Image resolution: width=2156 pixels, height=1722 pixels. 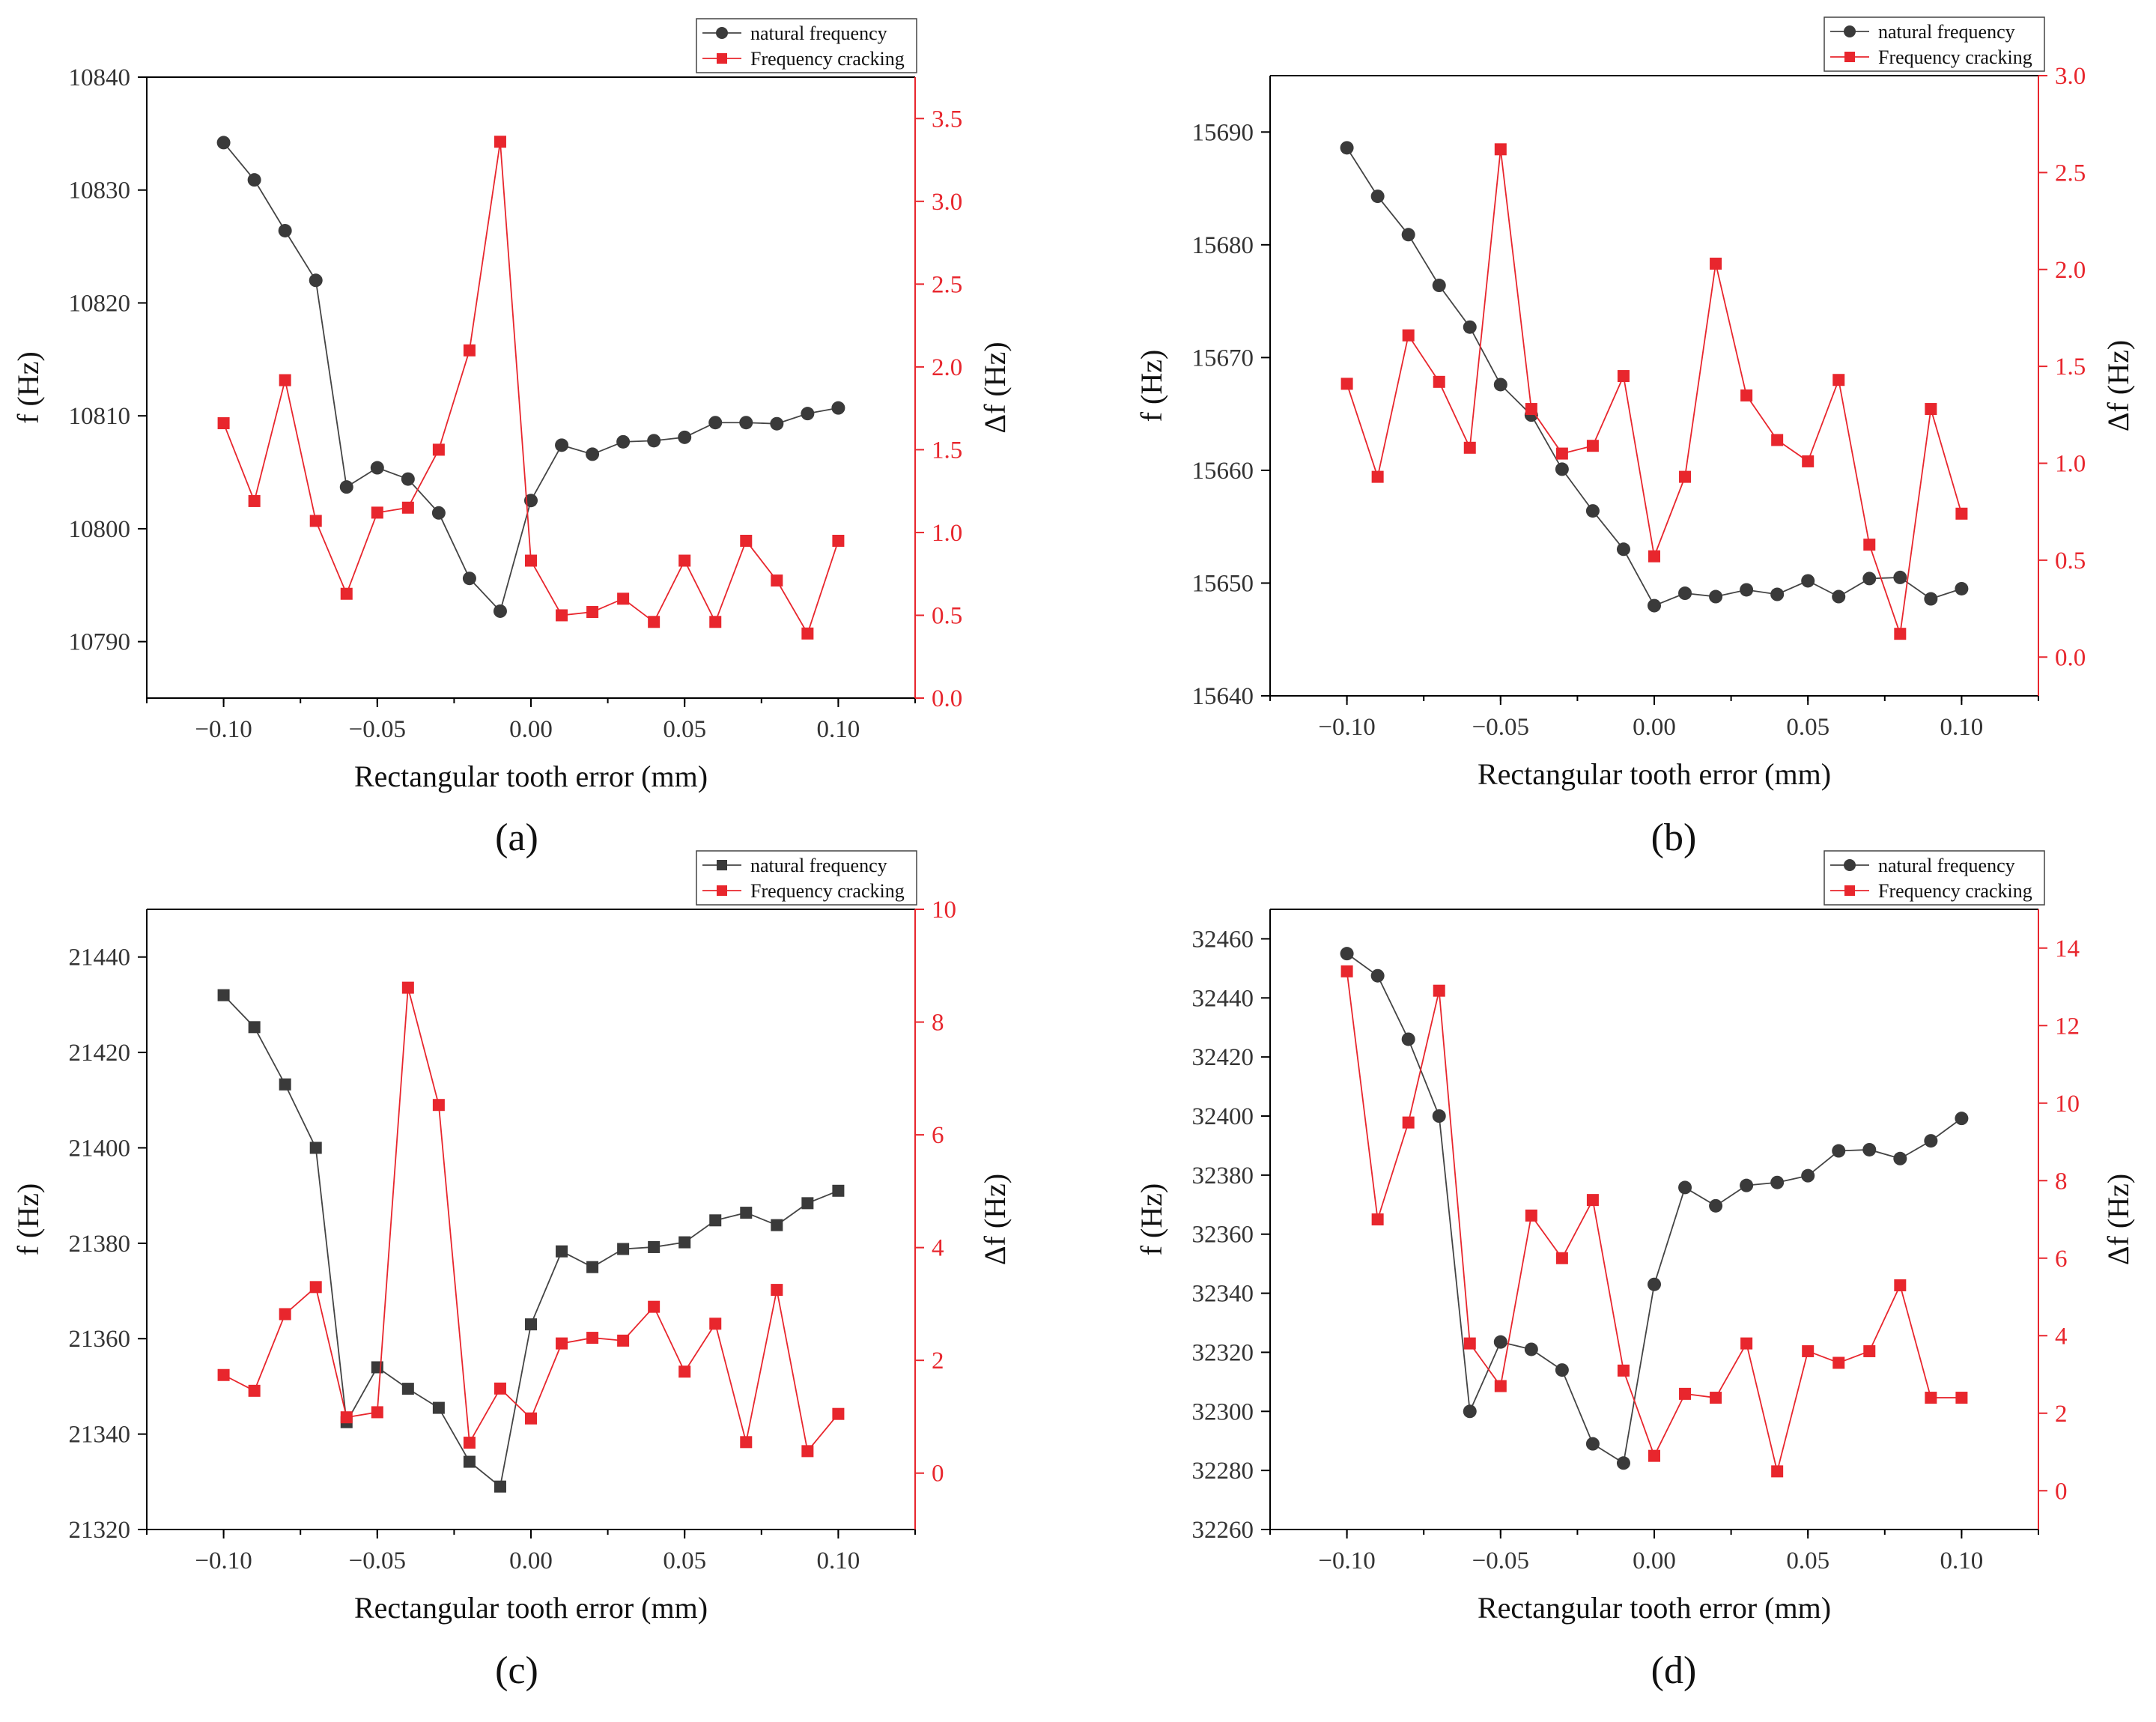 What do you see at coordinates (516, 1671) in the screenshot?
I see `panel-label: (c)` at bounding box center [516, 1671].